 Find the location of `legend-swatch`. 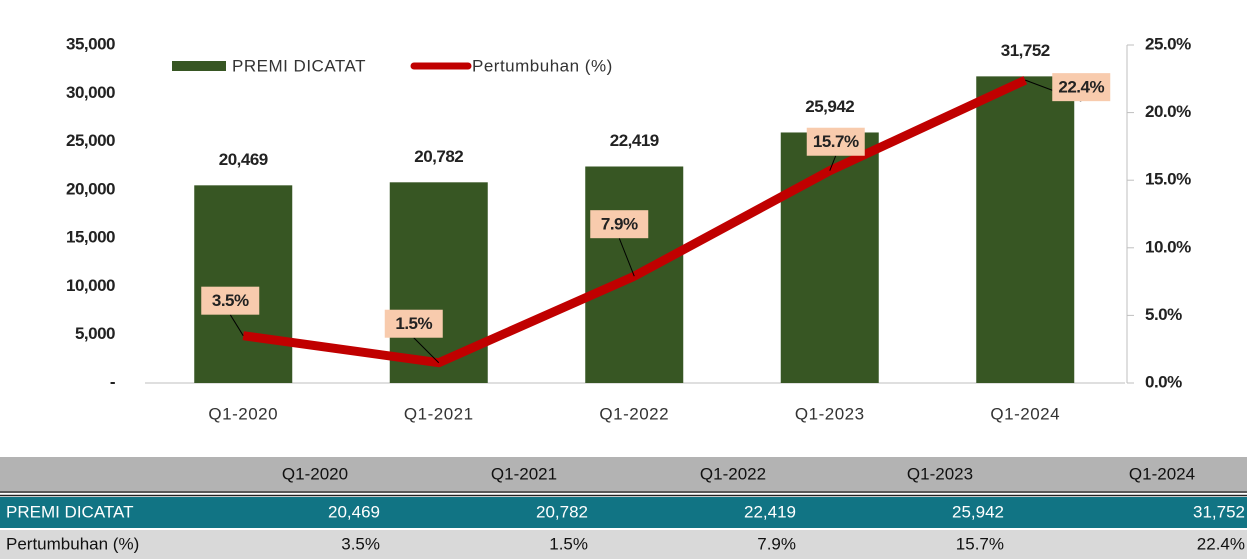

legend-swatch is located at coordinates (199, 66).